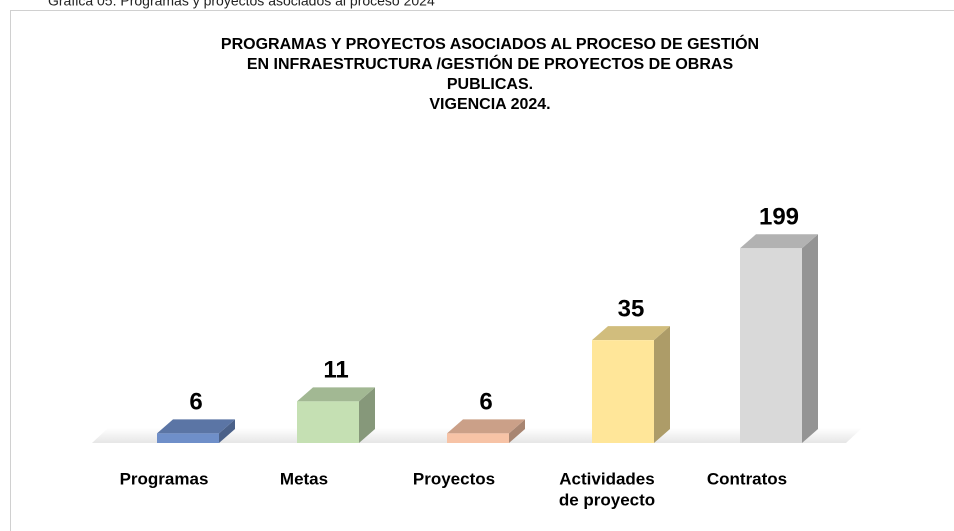 This screenshot has height=531, width=954. I want to click on value-label: 35, so click(631, 308).